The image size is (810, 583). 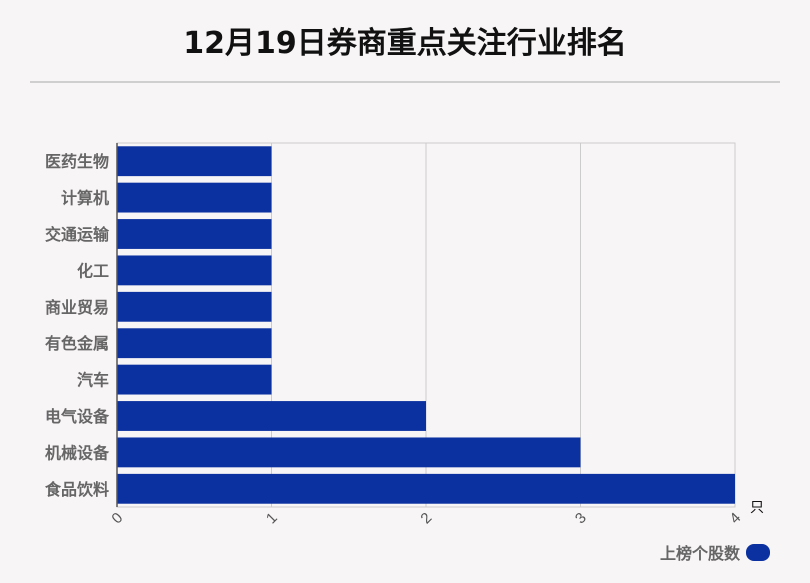 What do you see at coordinates (757, 508) in the screenshot?
I see `x-unit-label: 只` at bounding box center [757, 508].